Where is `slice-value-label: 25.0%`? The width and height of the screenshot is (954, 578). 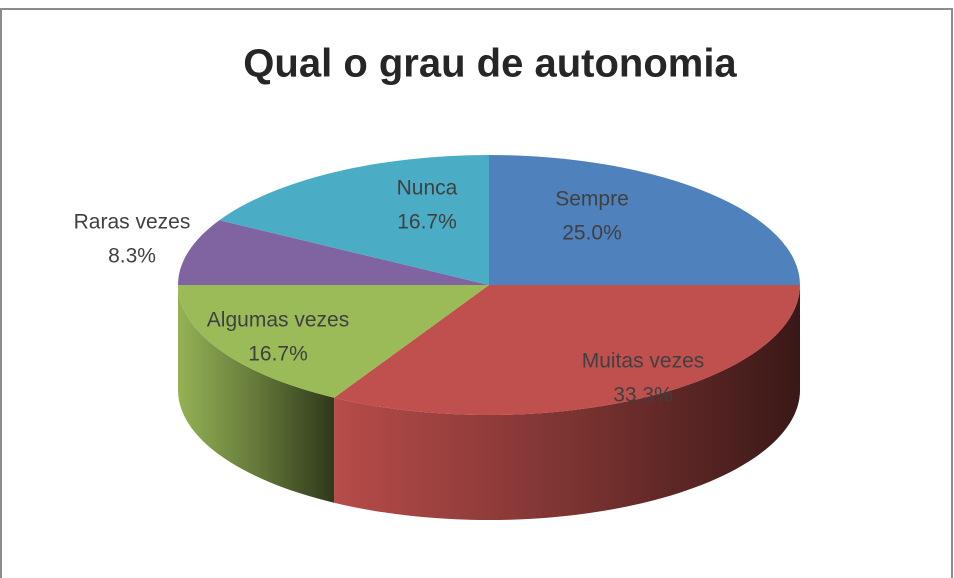
slice-value-label: 25.0% is located at coordinates (592, 233).